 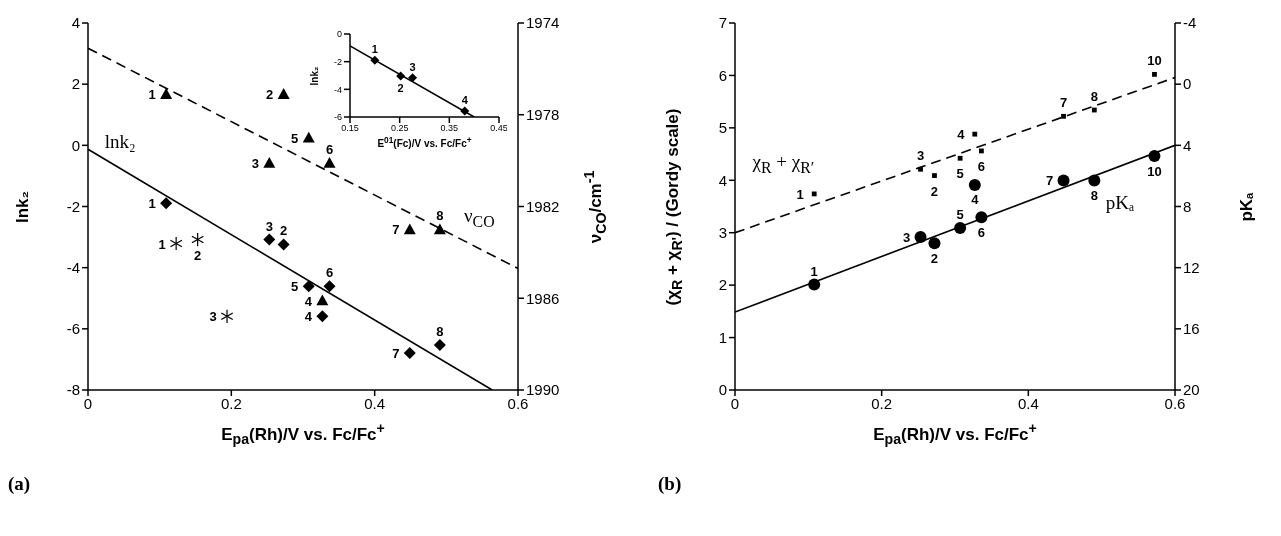 I want to click on y2-tick-label: 4, so click(x=1187, y=145).